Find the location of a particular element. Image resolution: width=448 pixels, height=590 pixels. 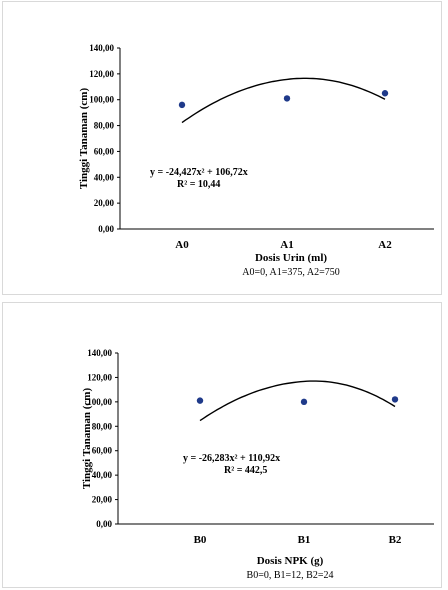

dose-note: B0=0, B1=12, B2=24 is located at coordinates (290, 575).